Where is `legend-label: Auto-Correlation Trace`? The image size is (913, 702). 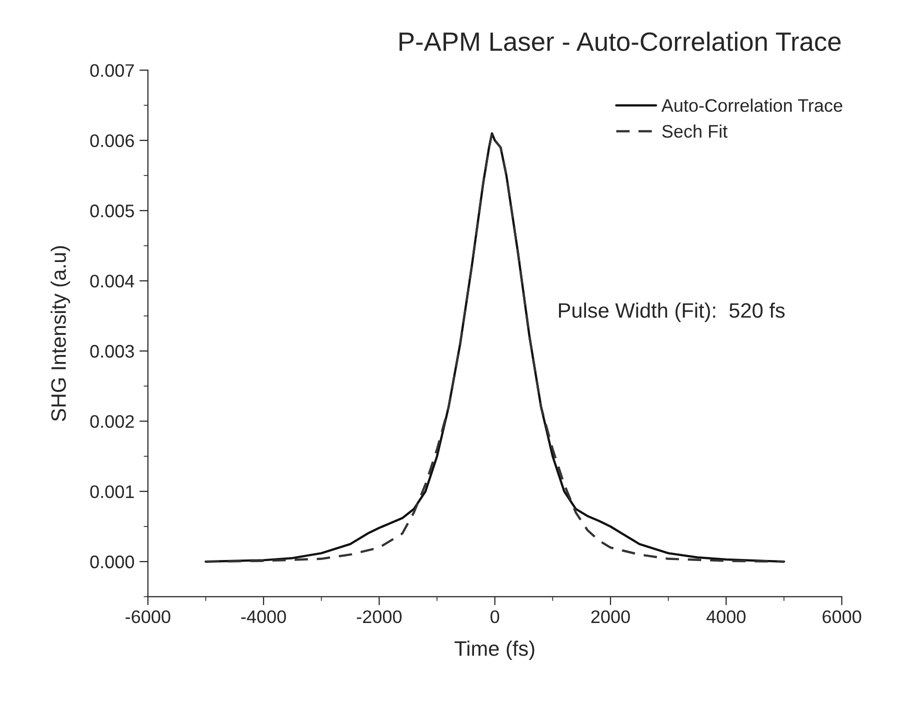 legend-label: Auto-Correlation Trace is located at coordinates (751, 105).